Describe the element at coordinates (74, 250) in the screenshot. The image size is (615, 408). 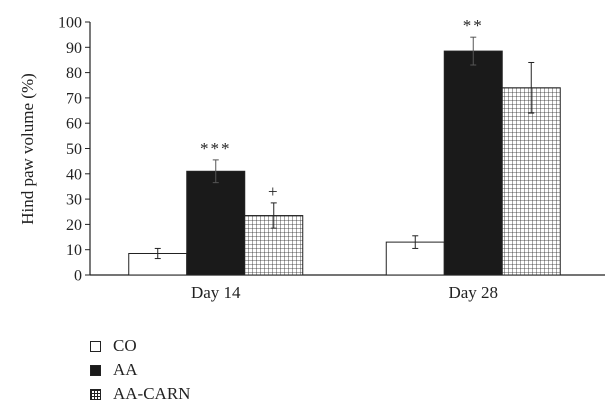
I see `y-tick-label: 10` at that location.